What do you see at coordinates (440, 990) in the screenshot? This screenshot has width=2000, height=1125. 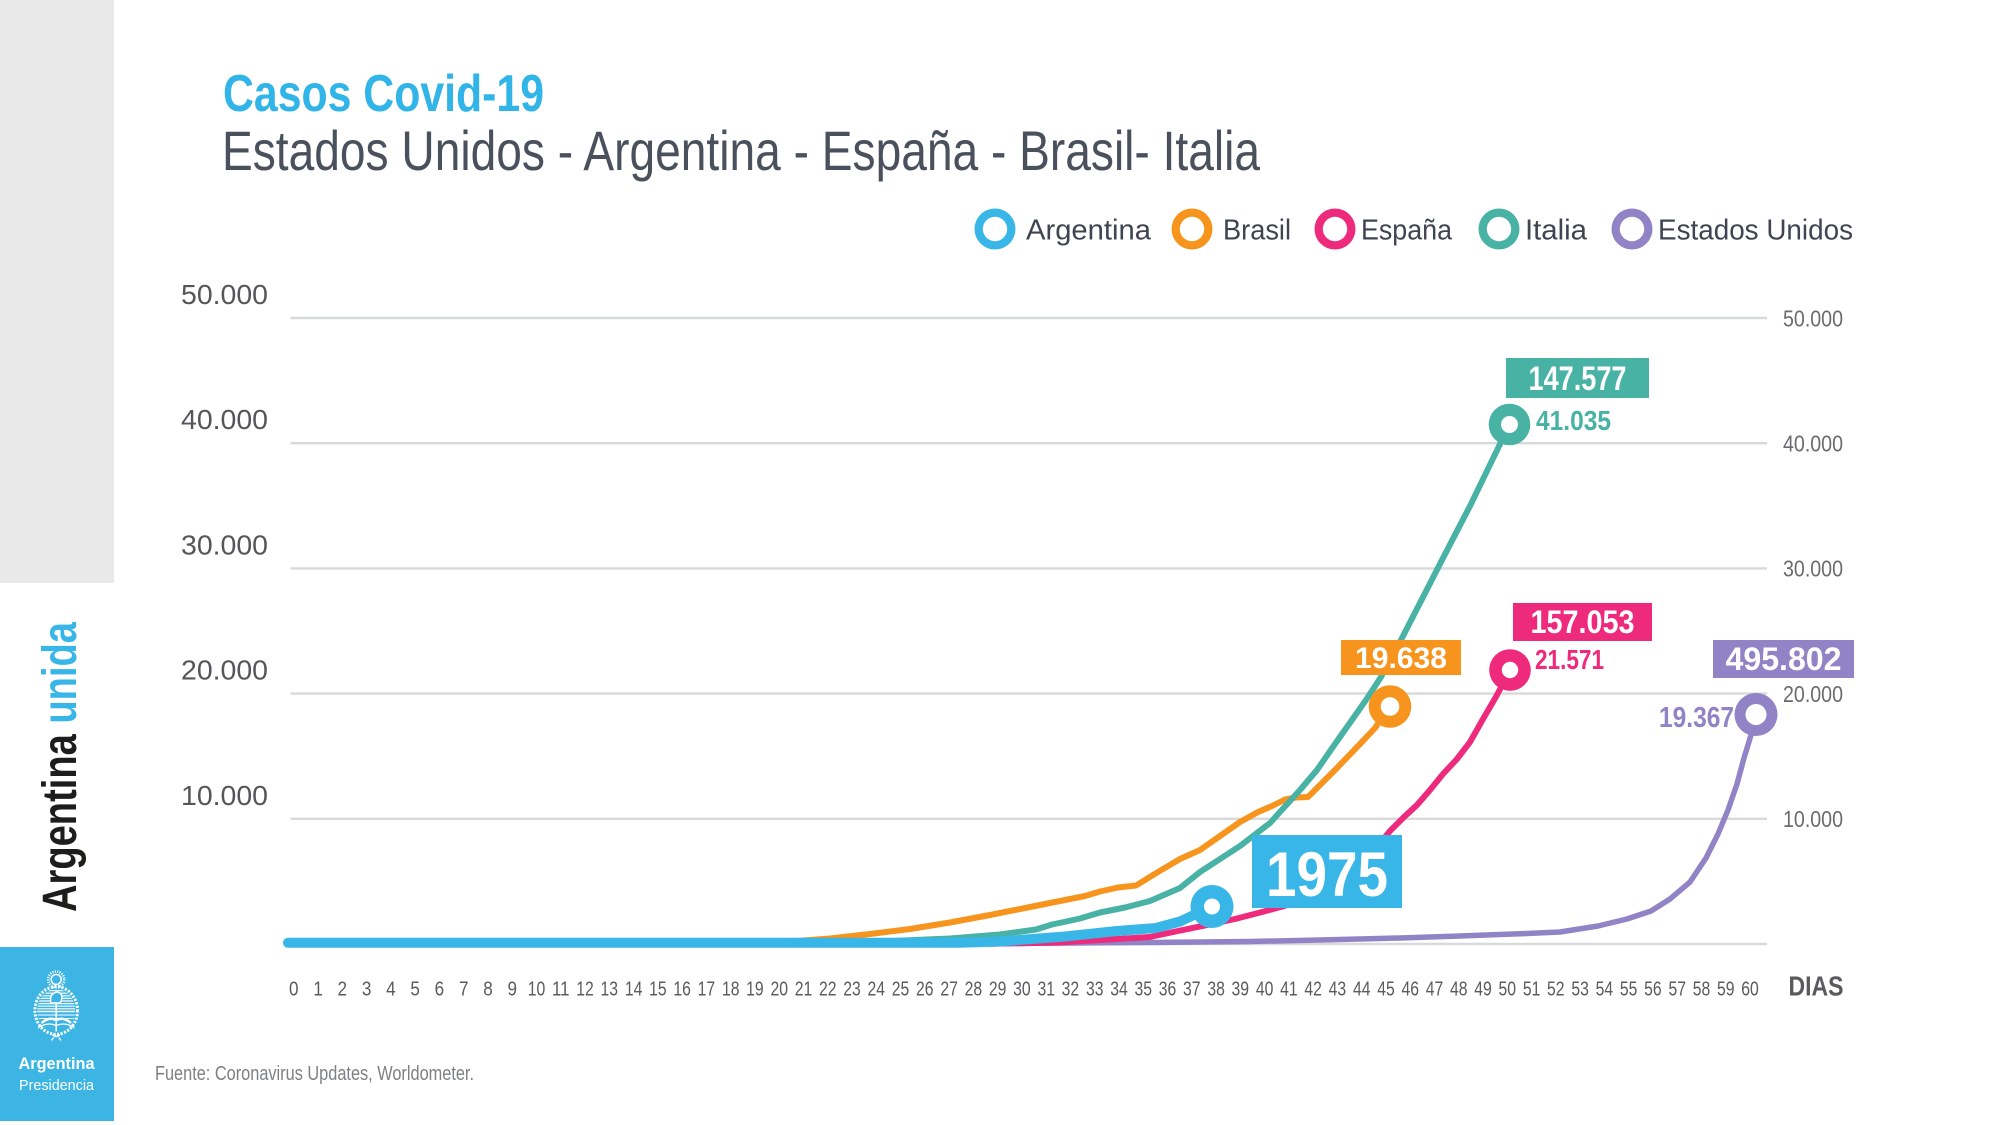 I see `svg-text: 6` at bounding box center [440, 990].